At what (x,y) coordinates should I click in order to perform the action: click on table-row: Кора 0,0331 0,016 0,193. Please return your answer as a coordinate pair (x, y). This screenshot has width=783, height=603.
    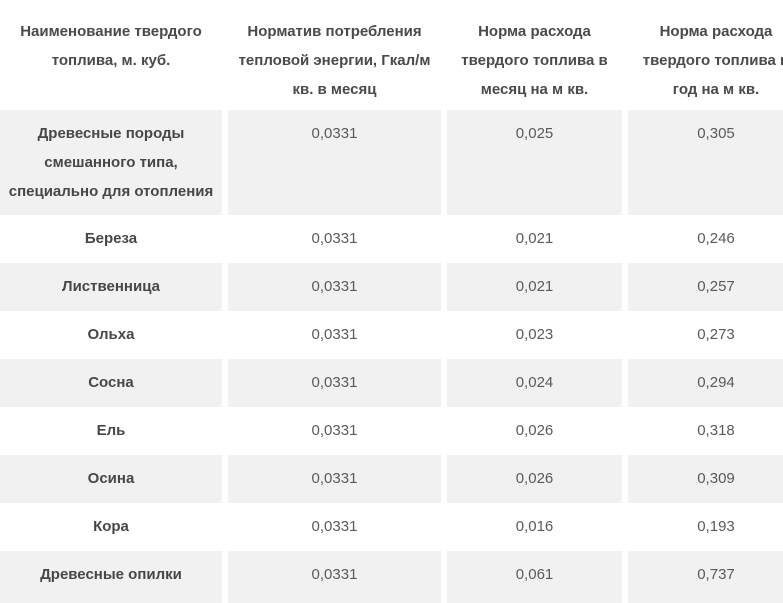
    Looking at the image, I should click on (391, 527).